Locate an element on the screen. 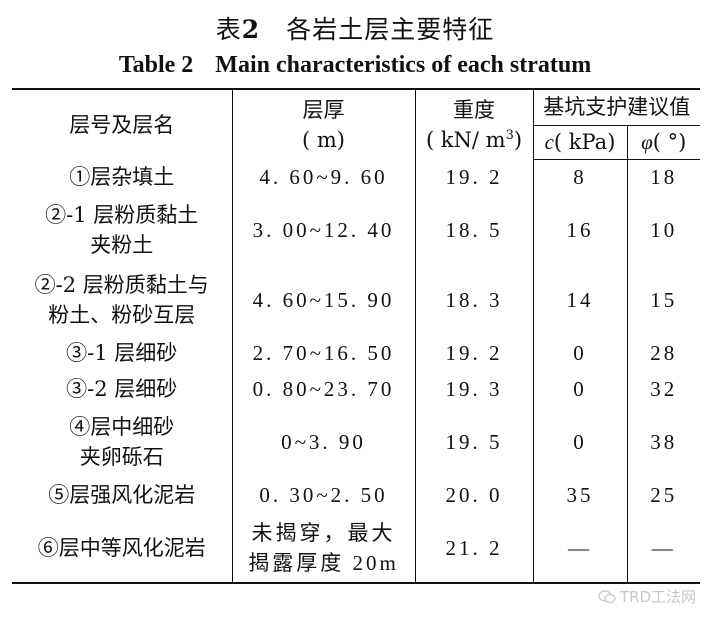  cell-thickness-line: 揭露厚度 20m is located at coordinates (323, 562).